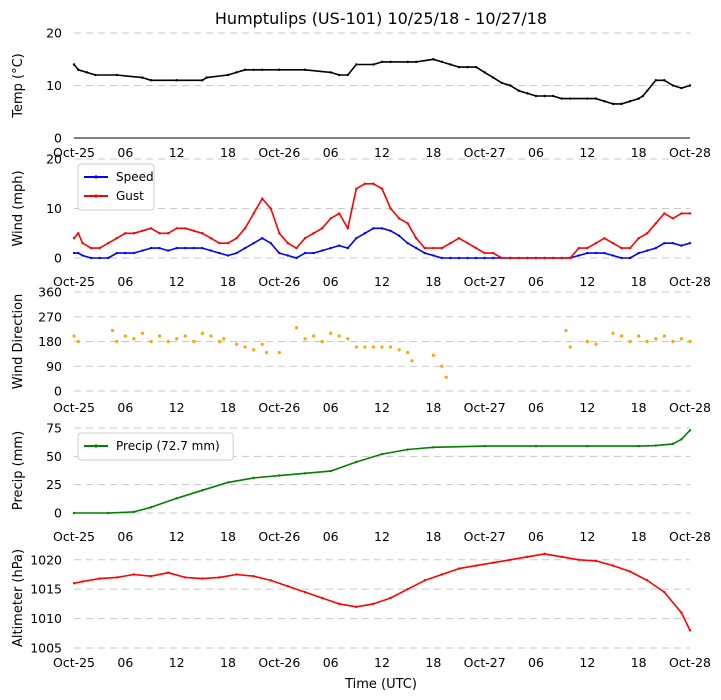 Image resolution: width=721 pixels, height=700 pixels. Describe the element at coordinates (382, 592) in the screenshot. I see `series-line` at that location.